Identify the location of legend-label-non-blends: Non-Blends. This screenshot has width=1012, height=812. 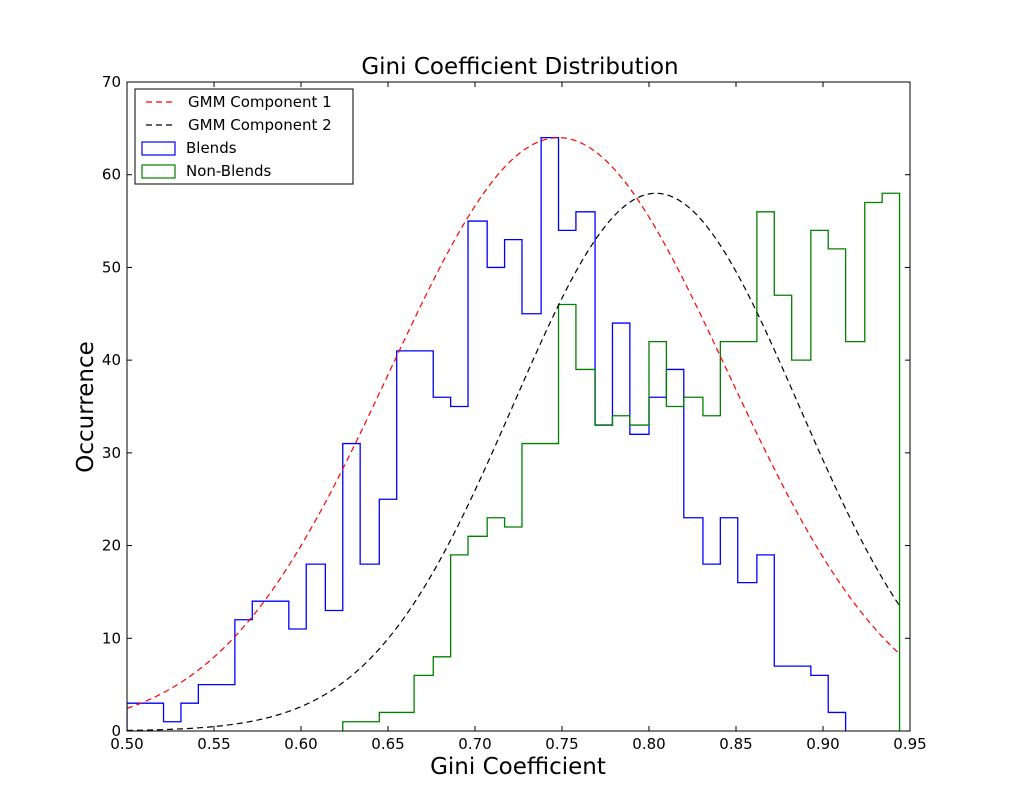
(228, 171).